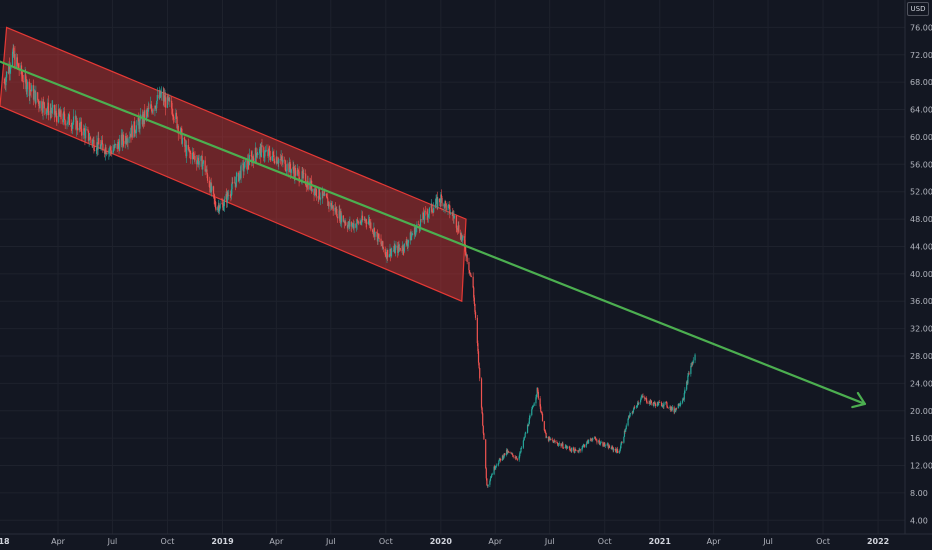 This screenshot has height=550, width=932. I want to click on time-tick-label: Oct, so click(823, 541).